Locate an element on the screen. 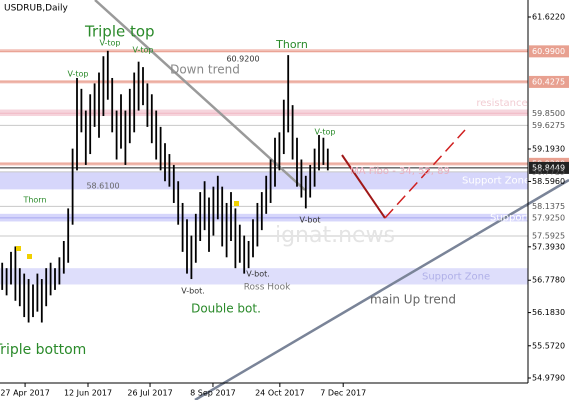 This screenshot has height=400, width=569. y-tick-label: 56.7780 is located at coordinates (548, 280).